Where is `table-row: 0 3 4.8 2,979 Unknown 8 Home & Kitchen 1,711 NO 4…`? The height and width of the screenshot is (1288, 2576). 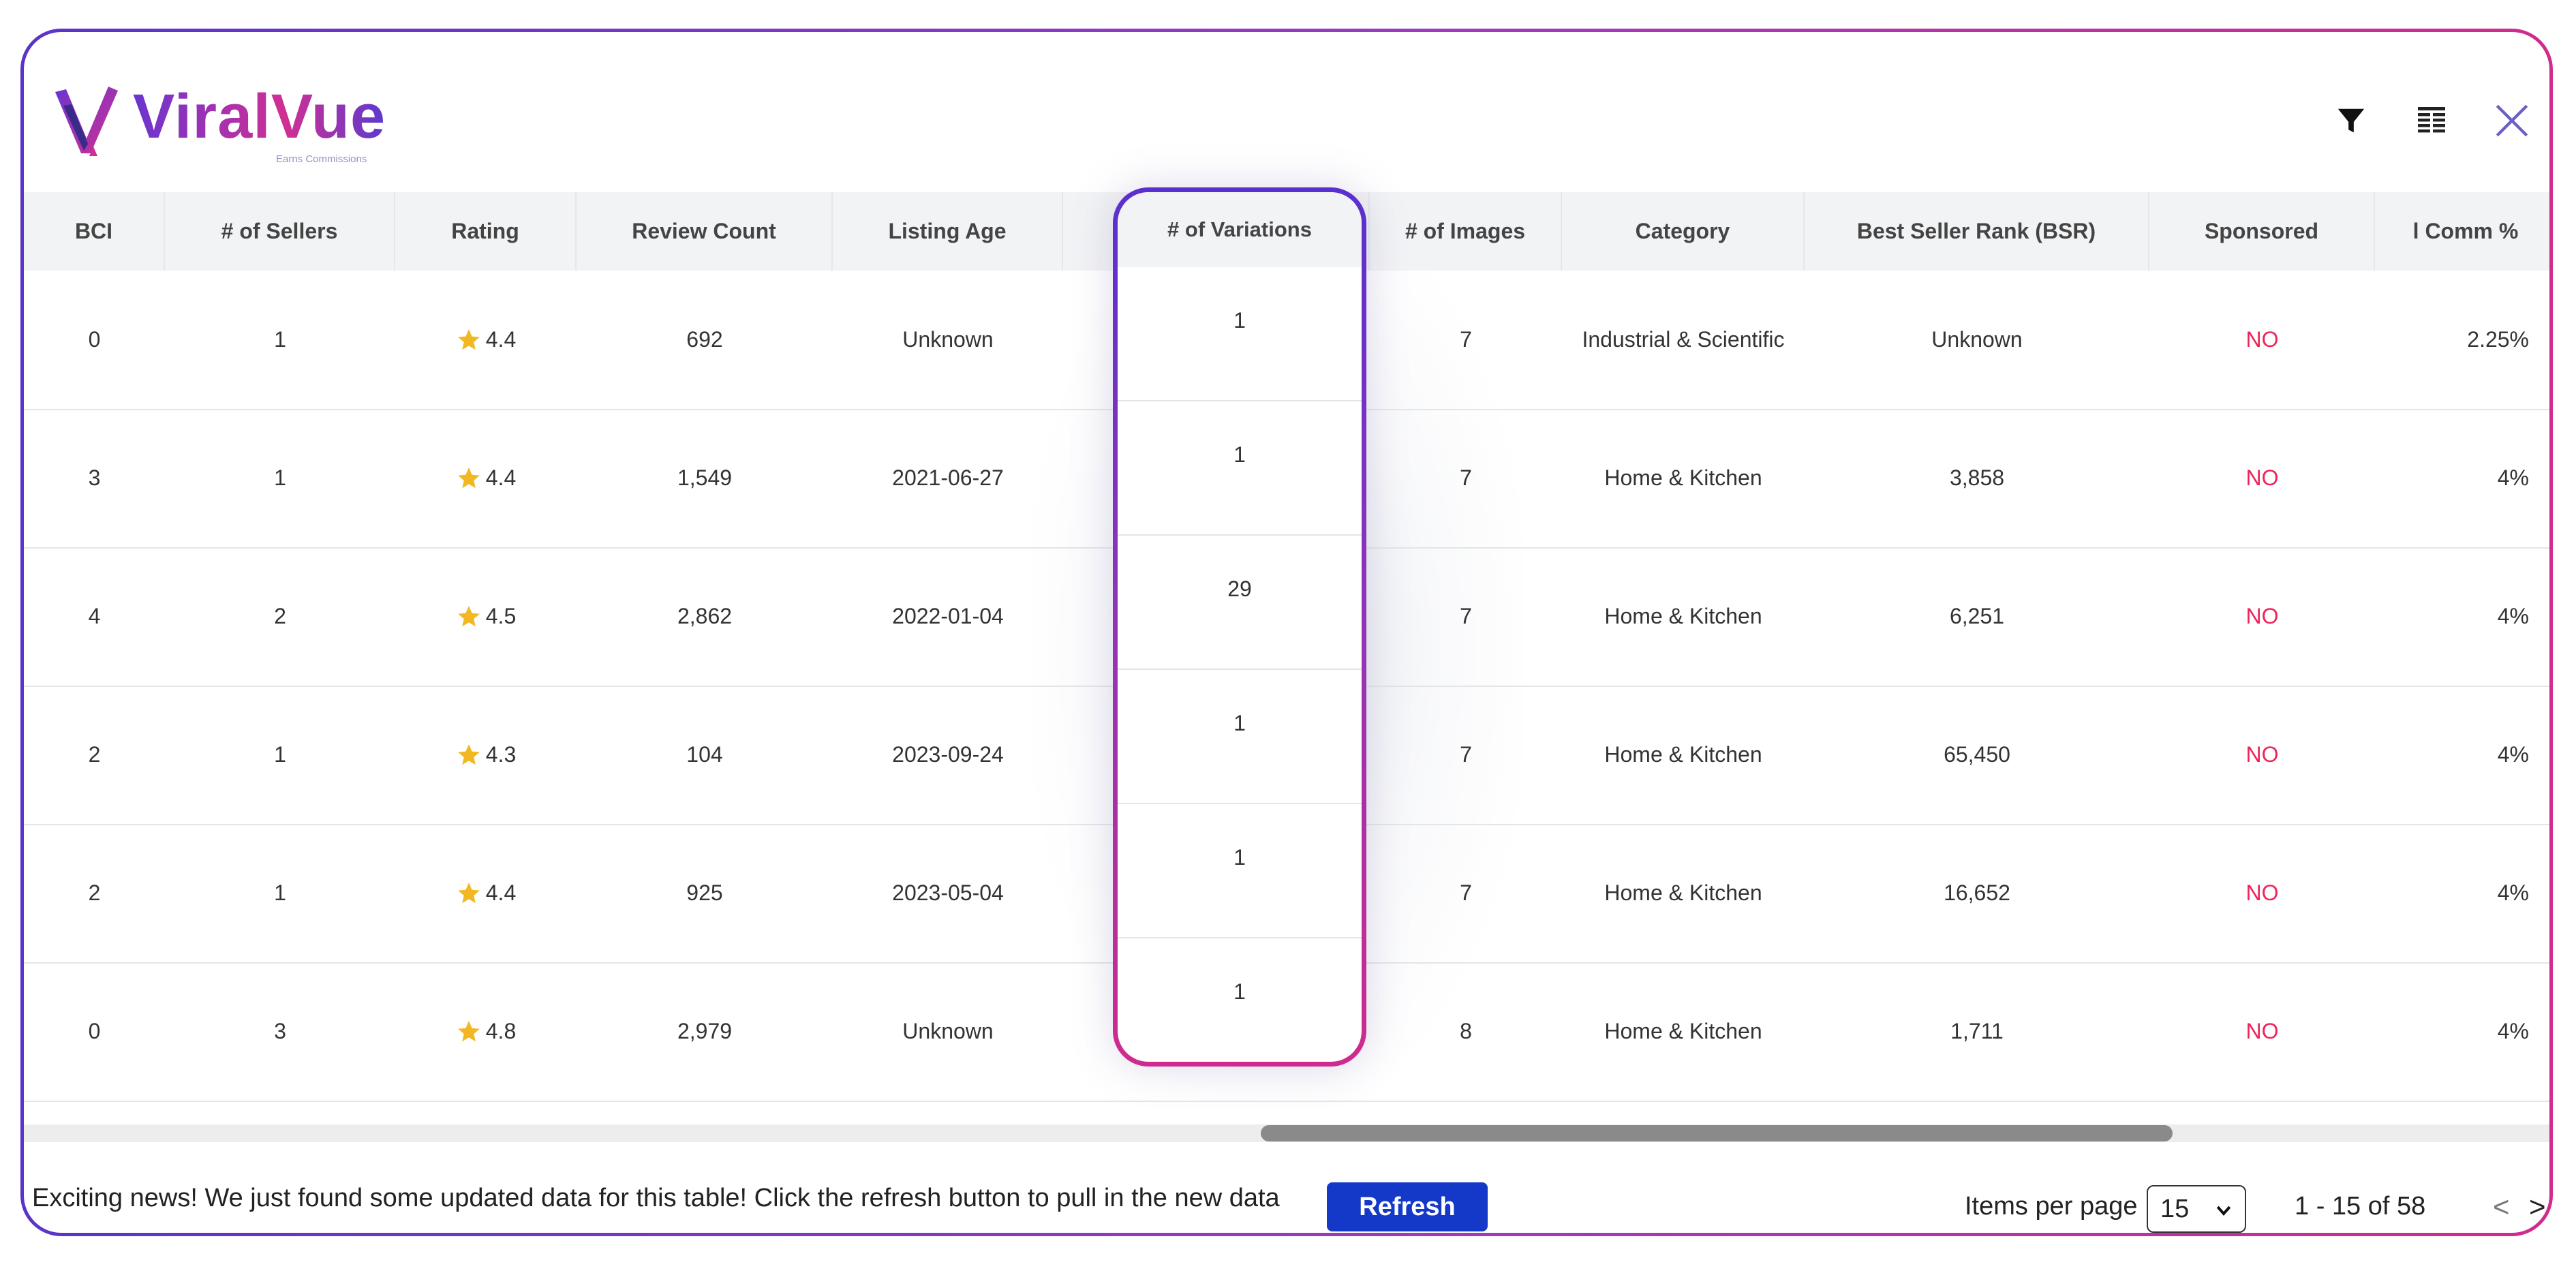
table-row: 0 3 4.8 2,979 Unknown 8 Home & Kitchen 1,711 NO 4… is located at coordinates (1286, 1032).